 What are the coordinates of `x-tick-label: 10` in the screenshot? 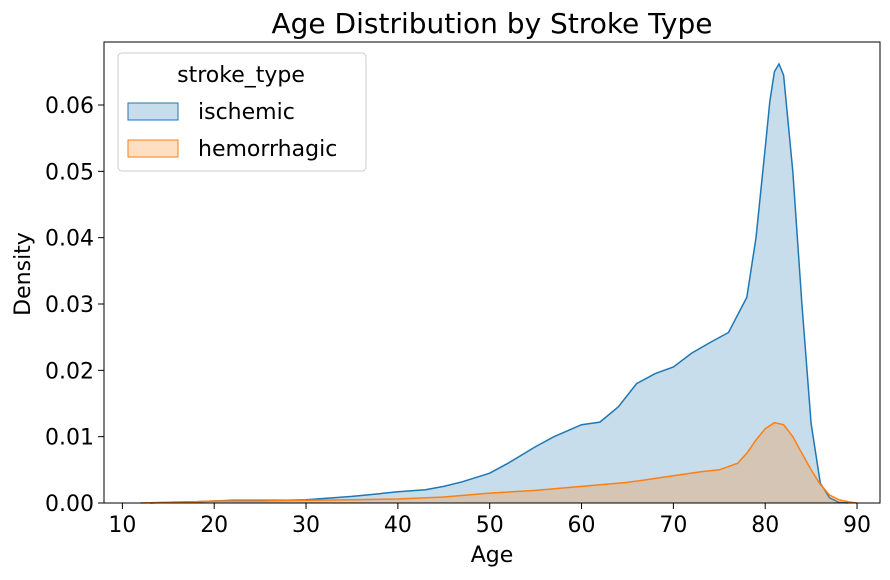 It's located at (122, 525).